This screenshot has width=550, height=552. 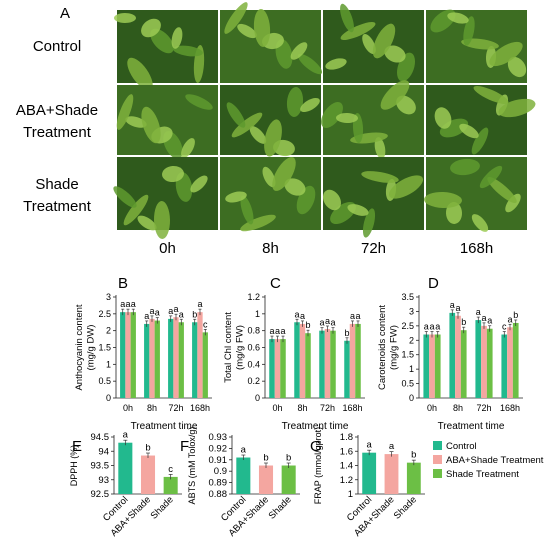 I want to click on y-tick-label: 0.9, so click(x=220, y=471).